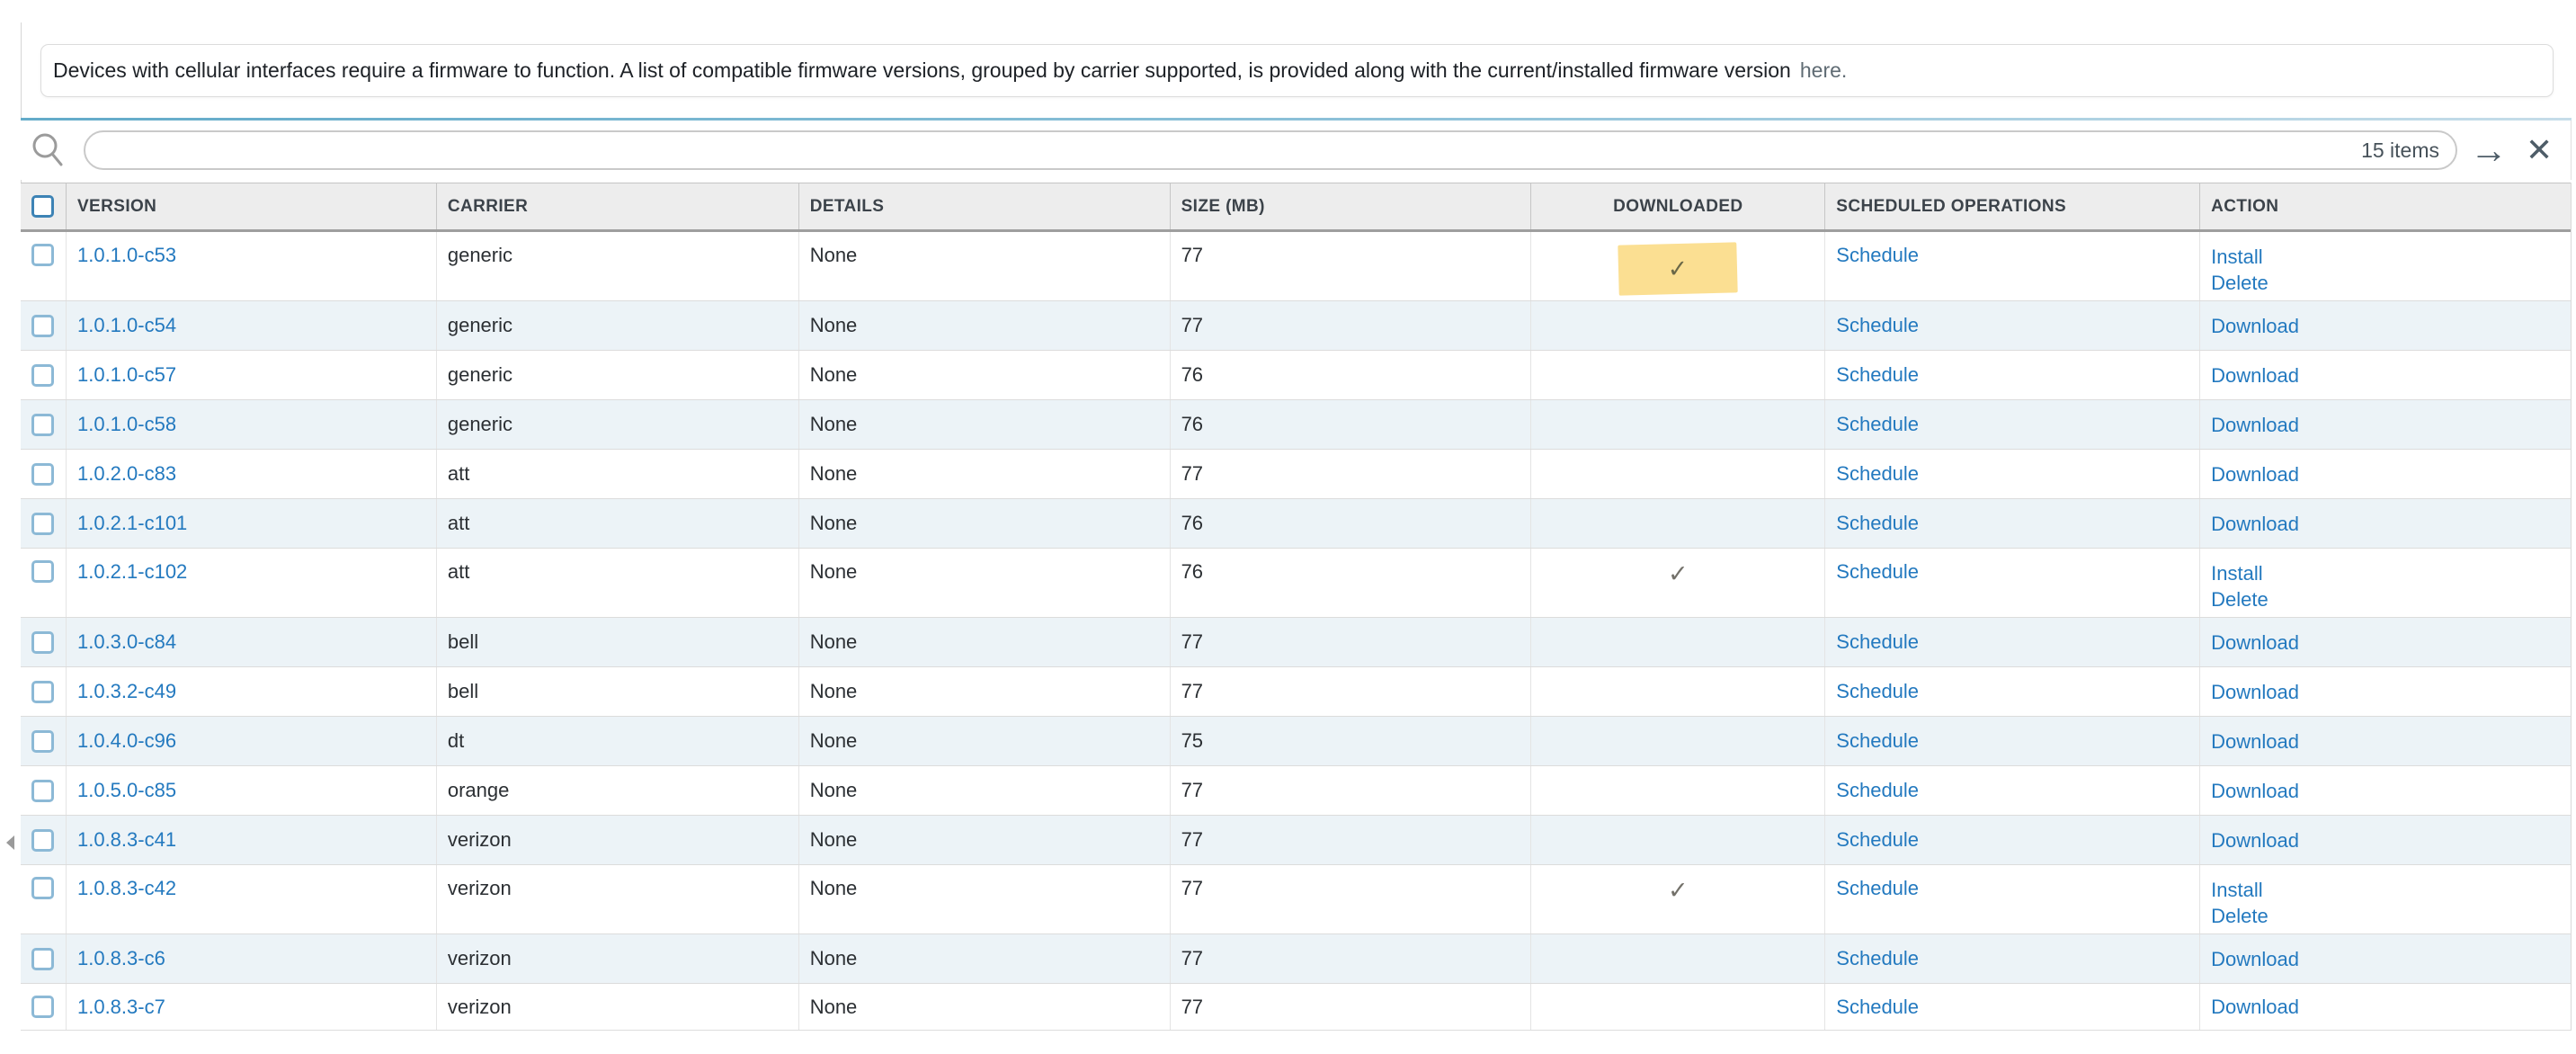 Image resolution: width=2576 pixels, height=1054 pixels. What do you see at coordinates (2489, 150) in the screenshot?
I see `arrow-right-icon: →` at bounding box center [2489, 150].